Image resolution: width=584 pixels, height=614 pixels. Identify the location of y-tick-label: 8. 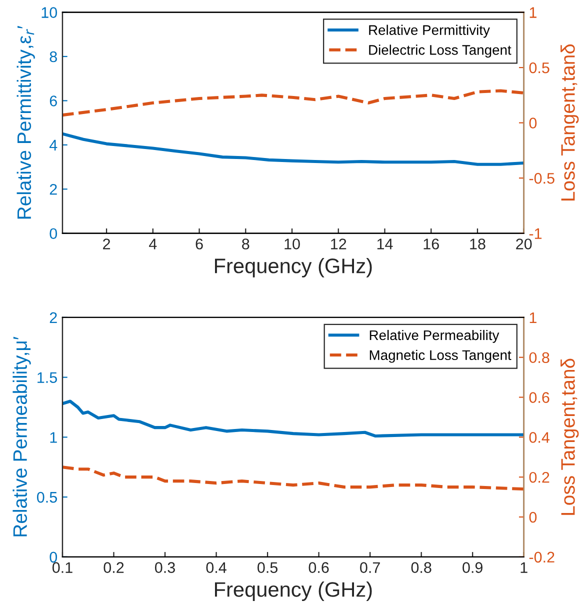
(53, 56).